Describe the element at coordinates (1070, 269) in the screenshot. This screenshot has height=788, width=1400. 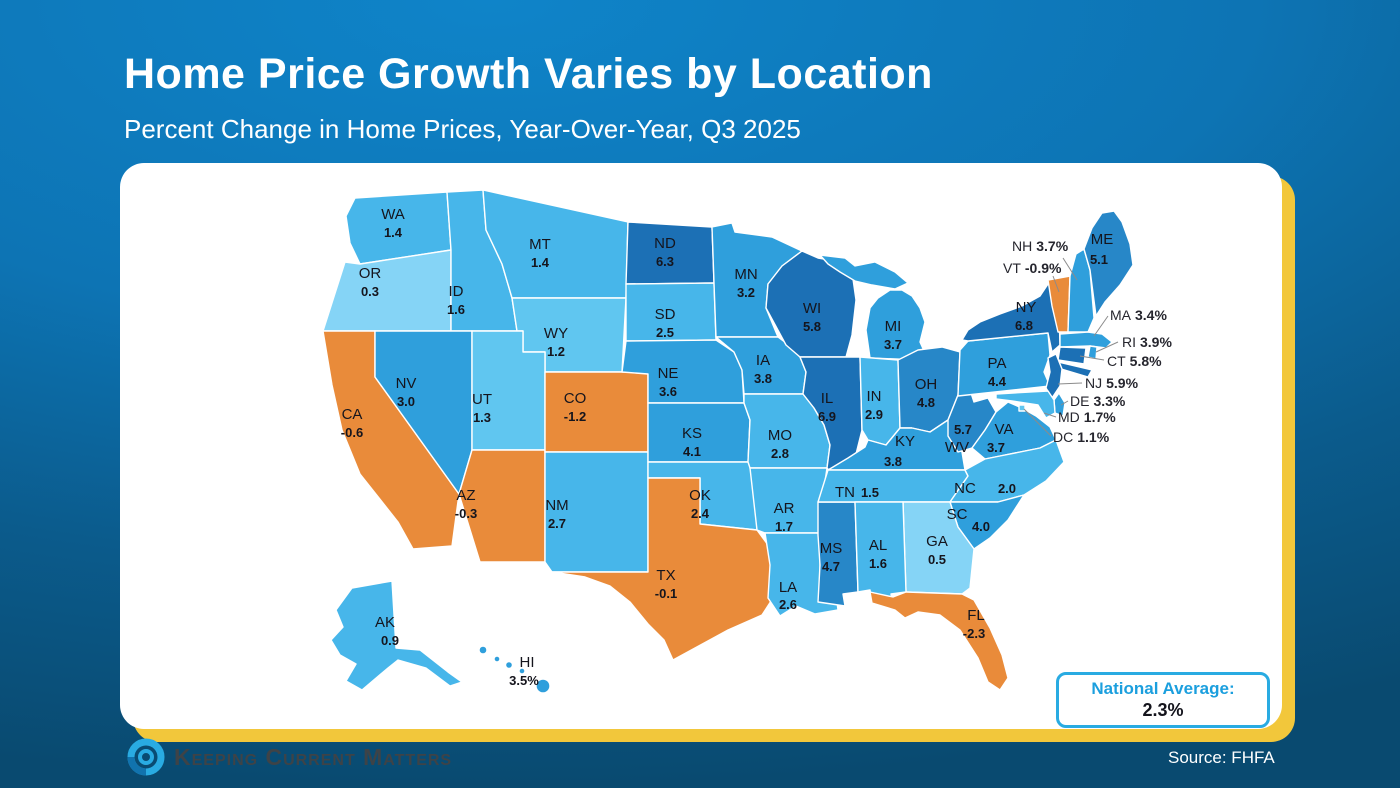
I see `callout-line-nh` at that location.